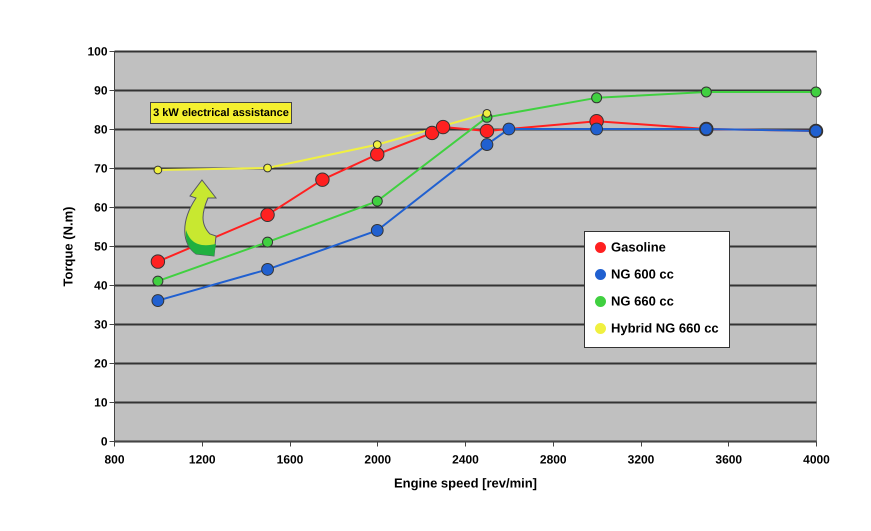  I want to click on x-tick-label: 800, so click(114, 459).